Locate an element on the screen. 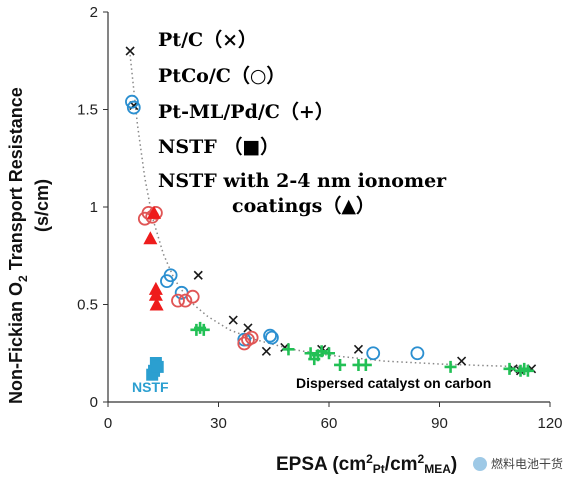 This screenshot has width=571, height=480. series-nstf is located at coordinates (155, 369).